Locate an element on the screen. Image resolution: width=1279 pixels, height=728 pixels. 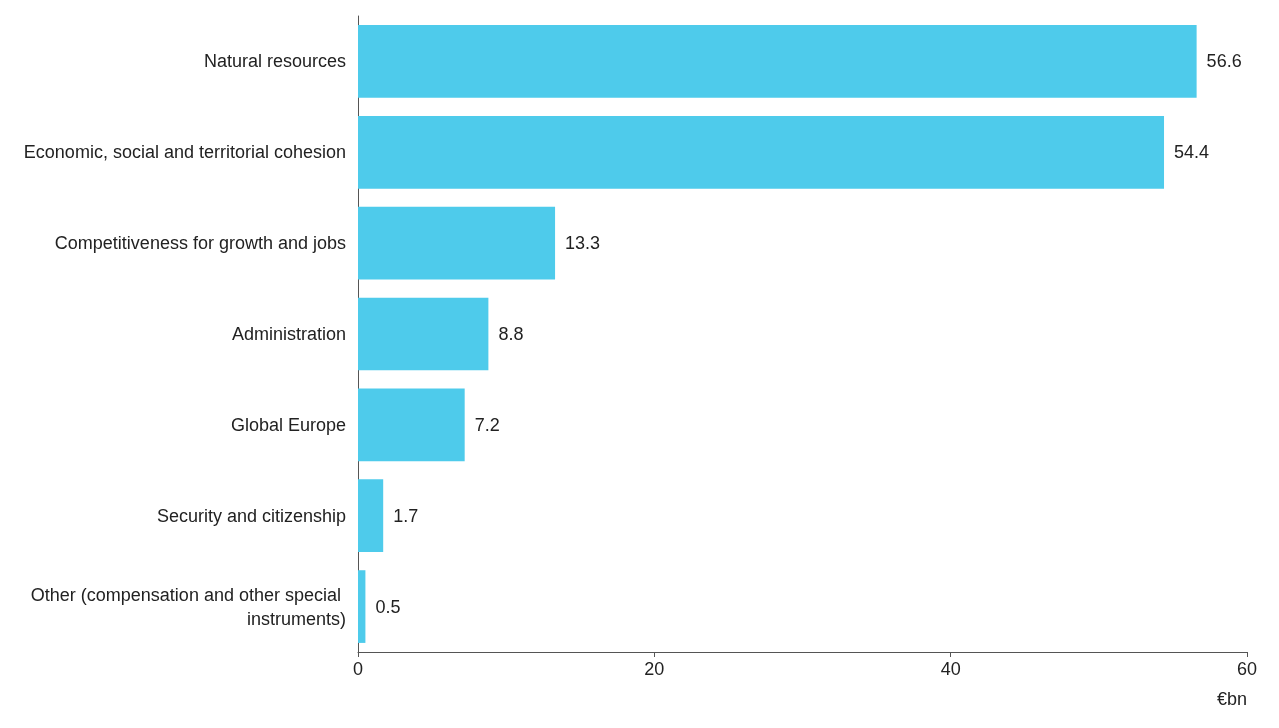
x-tick-label: 60 is located at coordinates (1247, 669).